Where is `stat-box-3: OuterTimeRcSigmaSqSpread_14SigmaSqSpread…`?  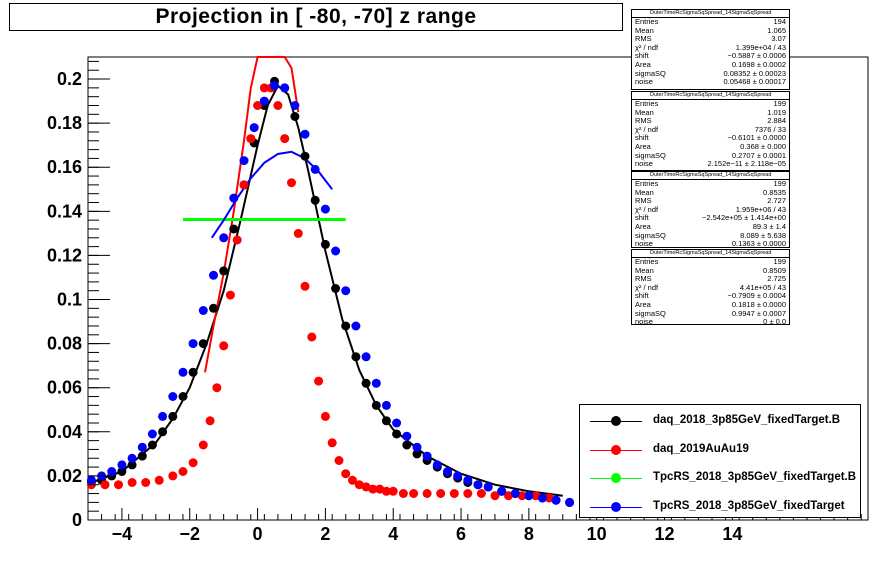
stat-box-3: OuterTimeRcSigmaSqSpread_14SigmaSqSpread… is located at coordinates (710, 288).